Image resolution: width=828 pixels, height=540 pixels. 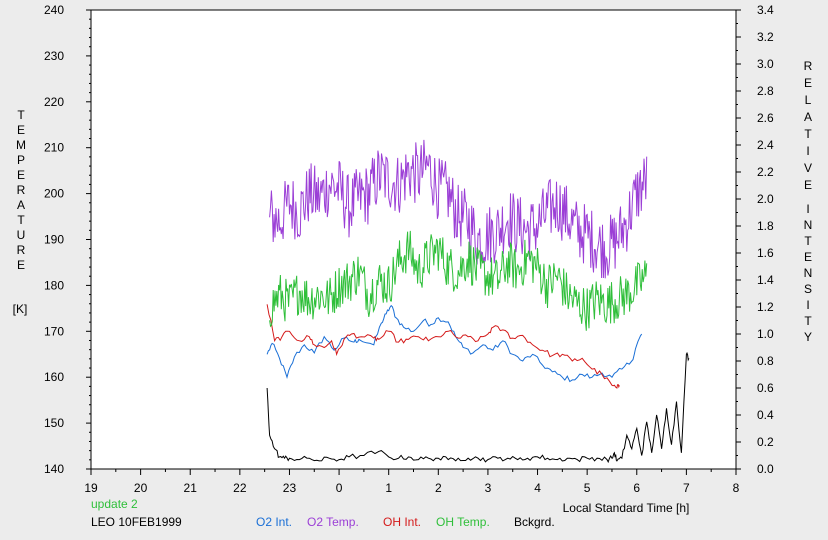 I want to click on legend-entry: Bckgrd., so click(x=534, y=522).